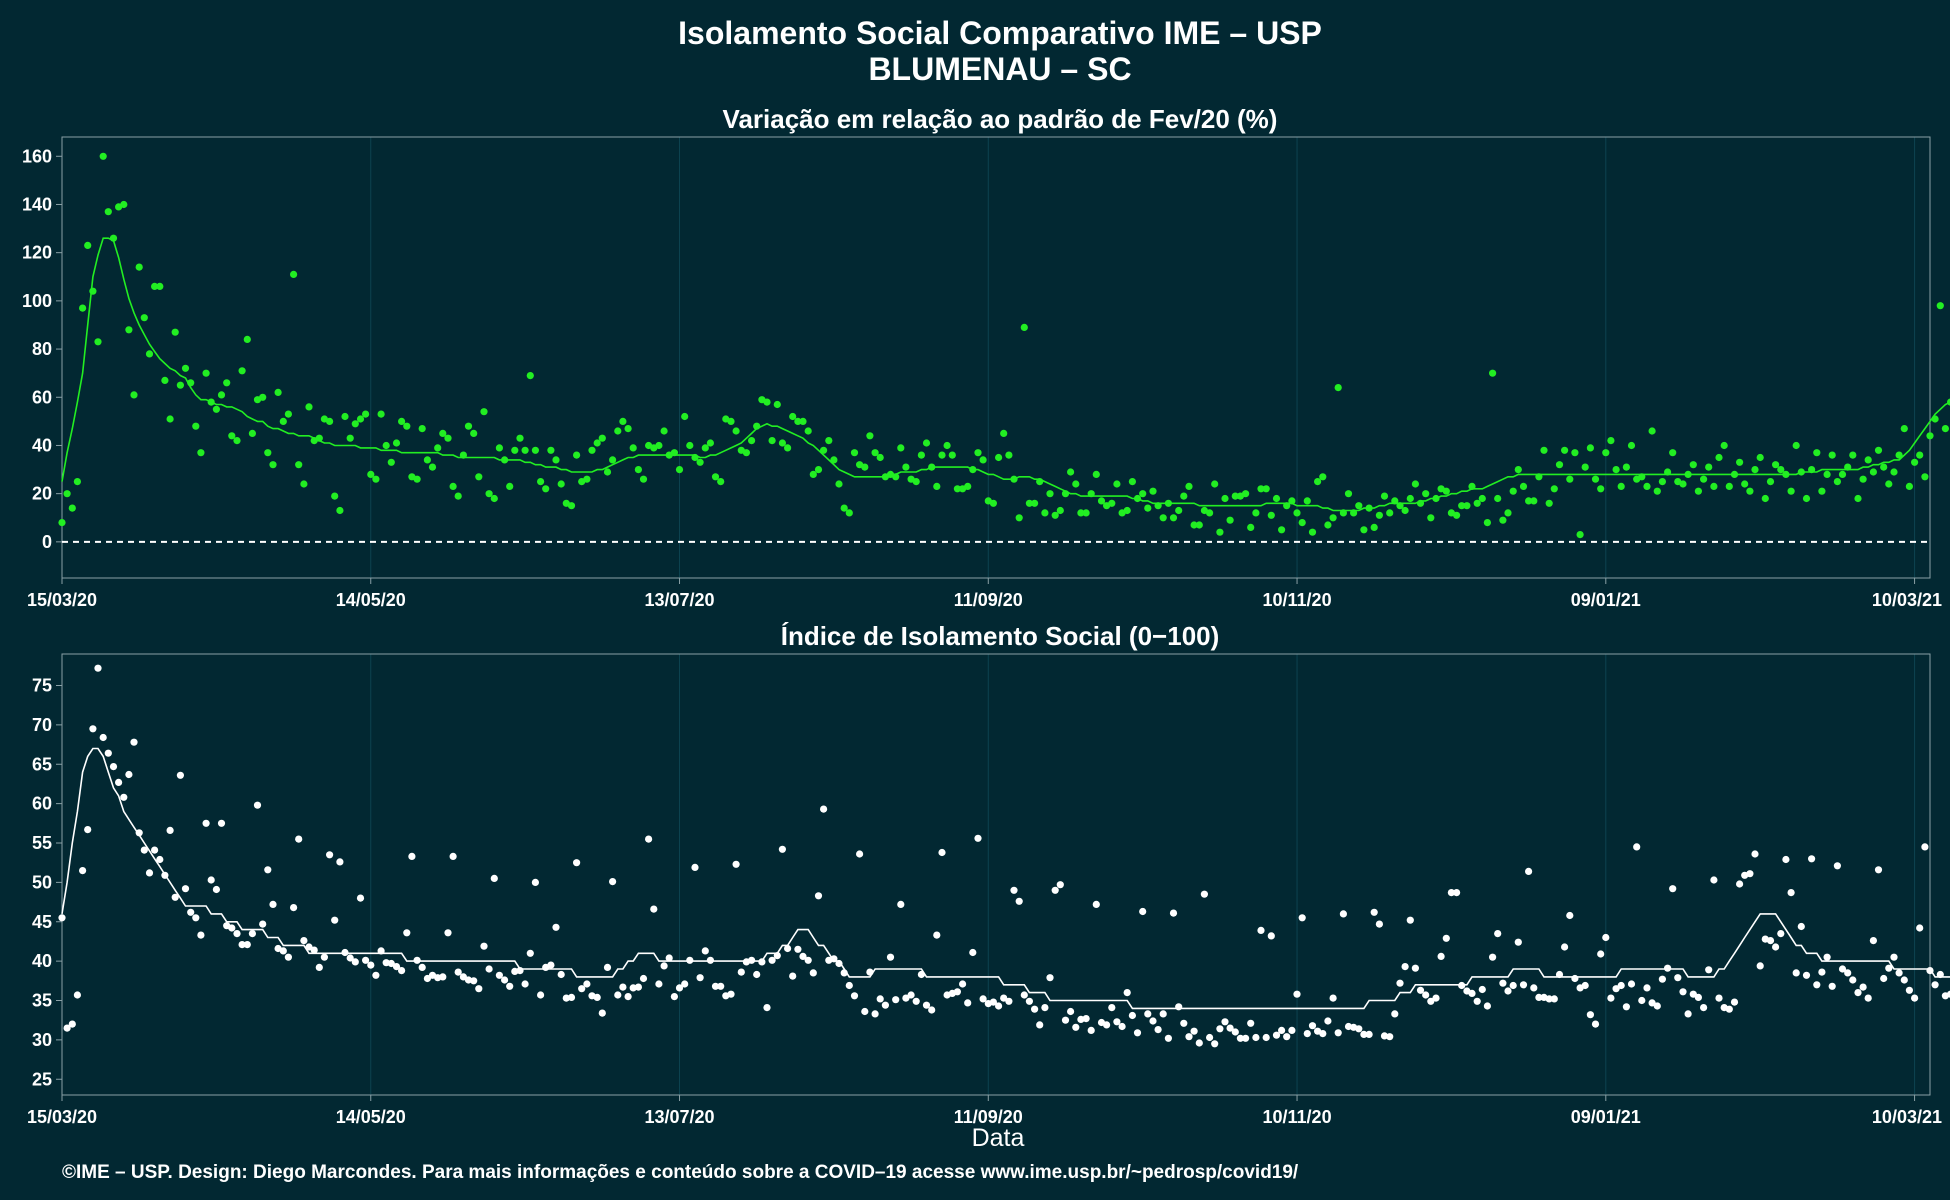  I want to click on y-tick-label: 55, so click(42, 843).